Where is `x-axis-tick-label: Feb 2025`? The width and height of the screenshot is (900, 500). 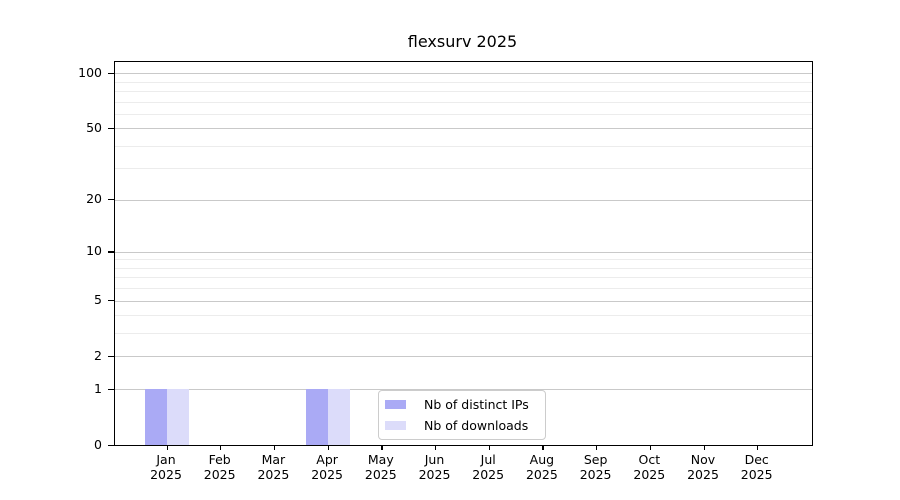
x-axis-tick-label: Feb 2025 is located at coordinates (219, 467).